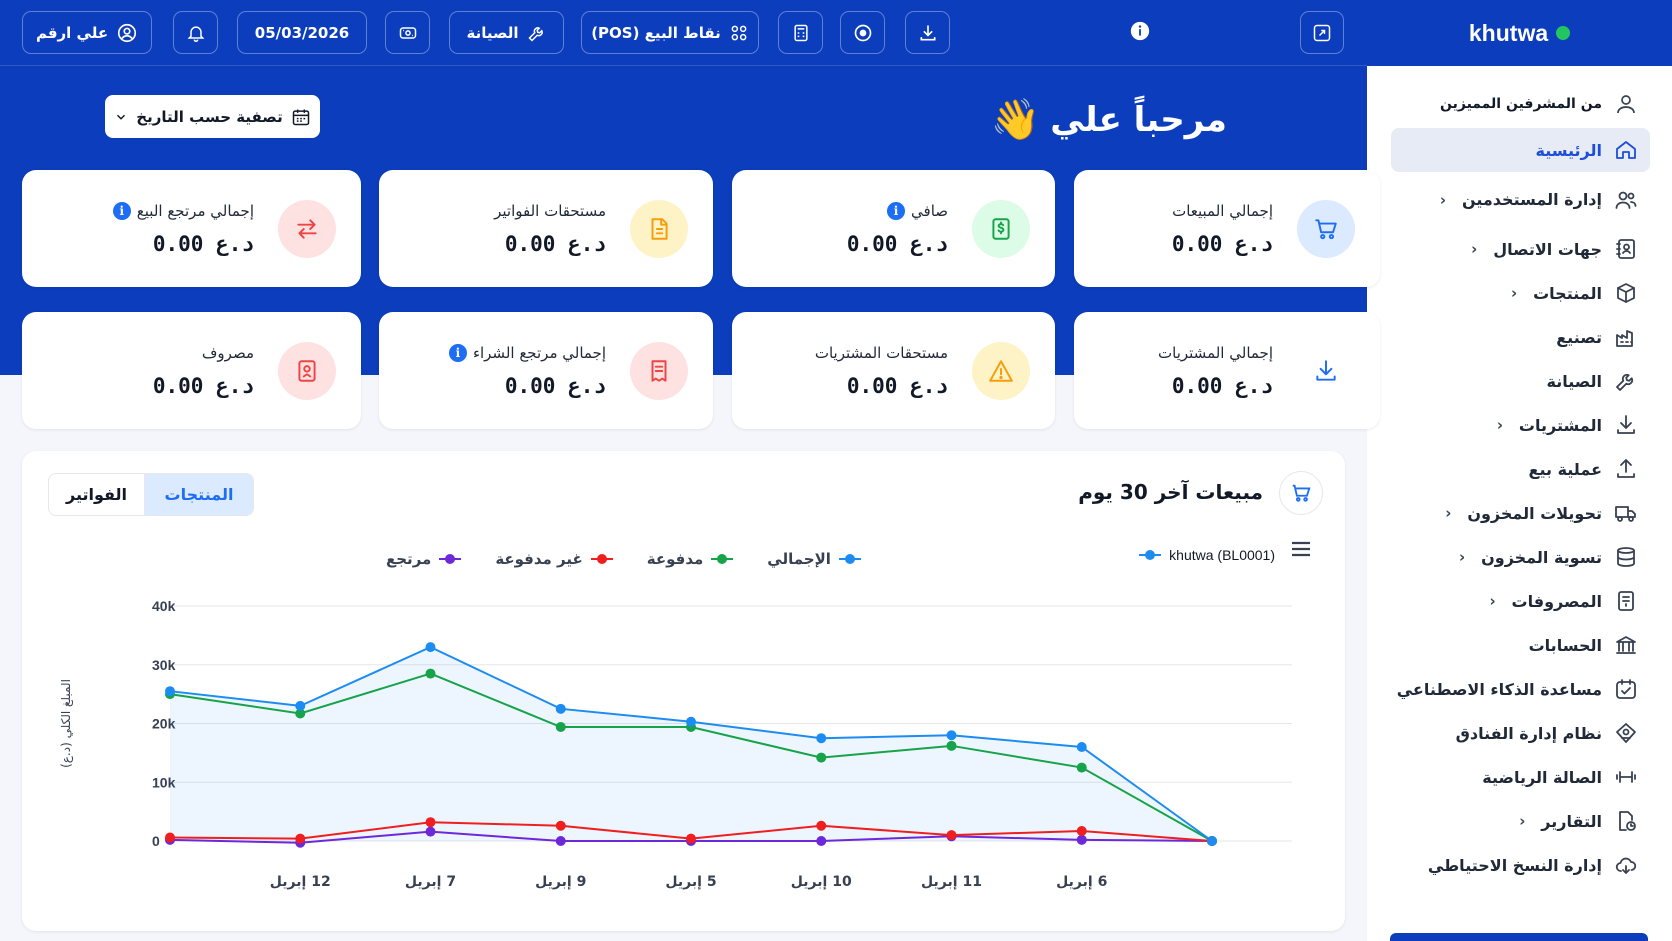 Image resolution: width=1672 pixels, height=941 pixels. Describe the element at coordinates (1222, 555) in the screenshot. I see `store-legend-label: khutwa (BL0001)` at that location.